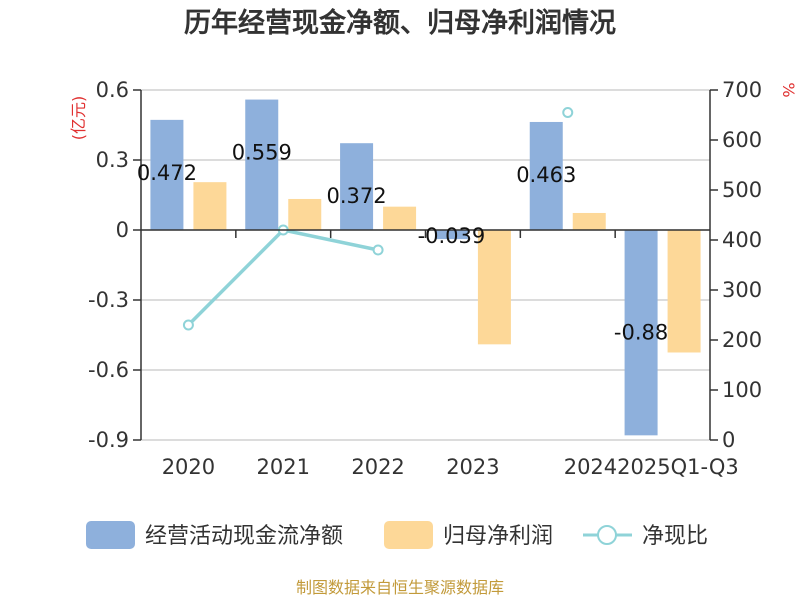 Image resolution: width=800 pixels, height=600 pixels. I want to click on y-left-tick-label: -0.6, so click(108, 370).